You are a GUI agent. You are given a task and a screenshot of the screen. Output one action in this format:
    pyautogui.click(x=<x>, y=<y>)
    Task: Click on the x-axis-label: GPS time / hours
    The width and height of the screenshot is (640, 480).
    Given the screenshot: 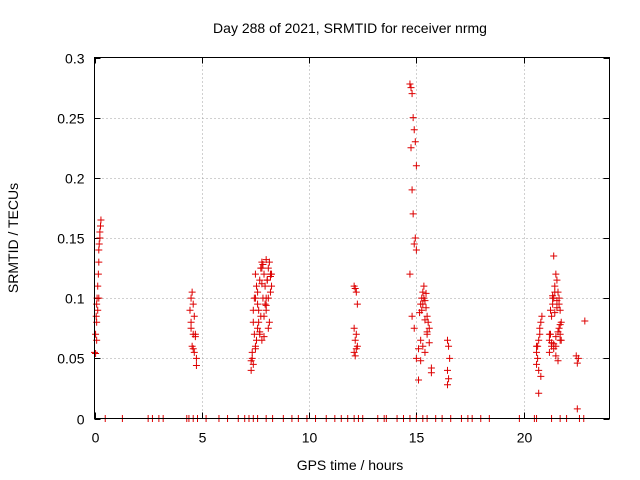 What is the action you would take?
    pyautogui.click(x=350, y=465)
    